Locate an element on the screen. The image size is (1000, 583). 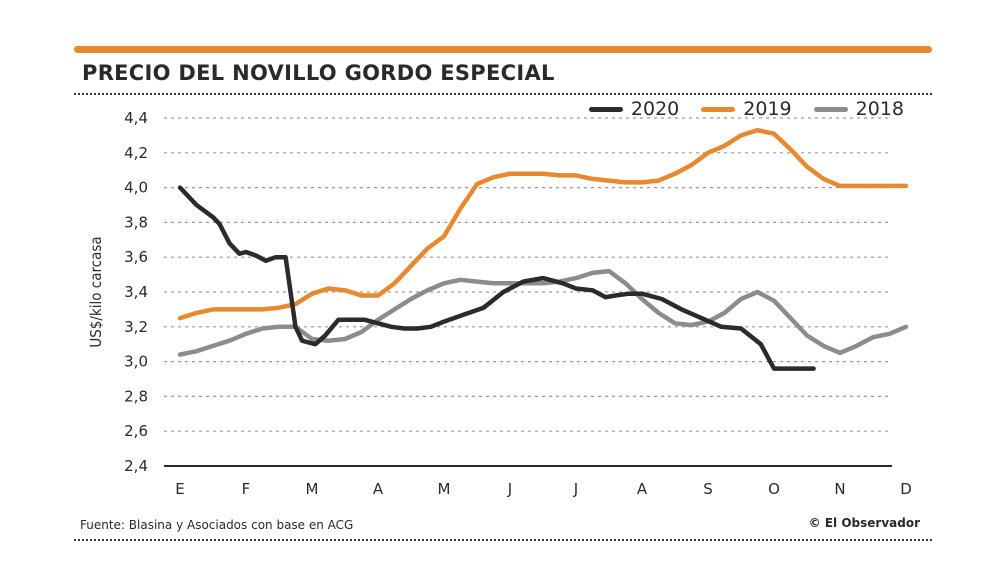
legend-swatch-2018 is located at coordinates (830, 109).